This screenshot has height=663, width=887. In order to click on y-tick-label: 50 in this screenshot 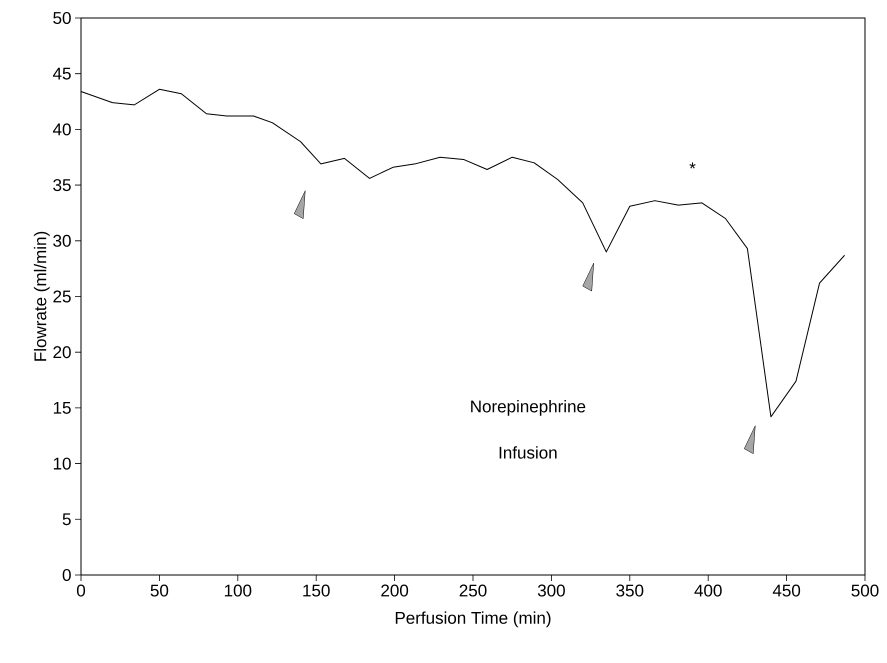, I will do `click(62, 18)`.